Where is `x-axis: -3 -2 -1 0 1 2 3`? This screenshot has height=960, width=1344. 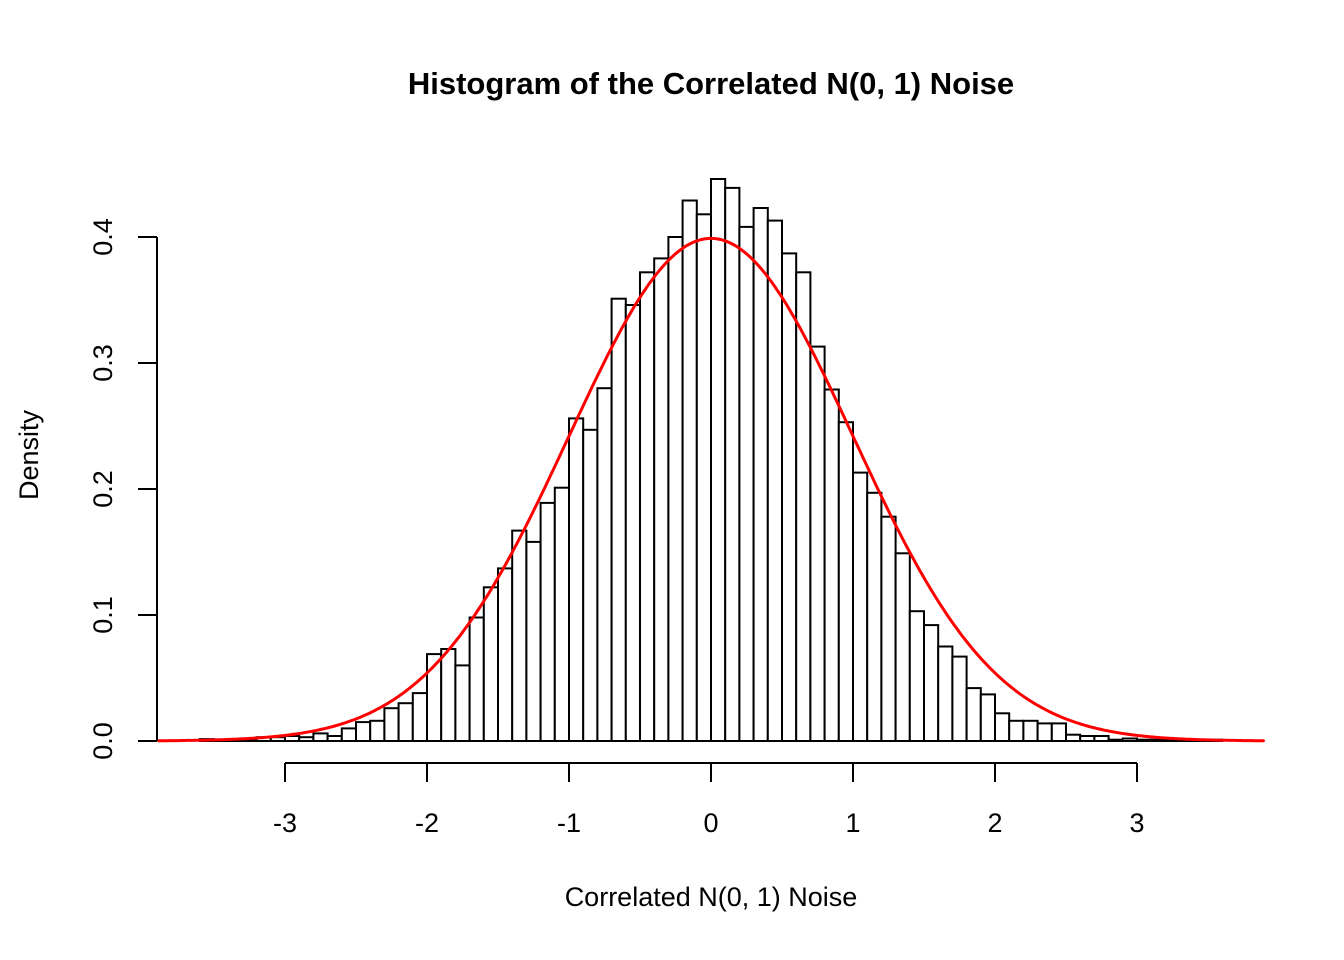
x-axis: -3 -2 -1 0 1 2 3 is located at coordinates (709, 800).